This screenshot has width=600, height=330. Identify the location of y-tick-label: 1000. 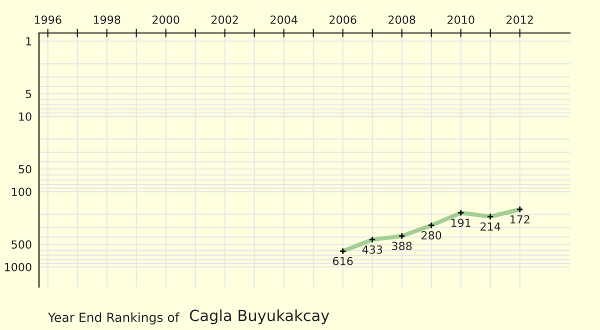
(18, 267).